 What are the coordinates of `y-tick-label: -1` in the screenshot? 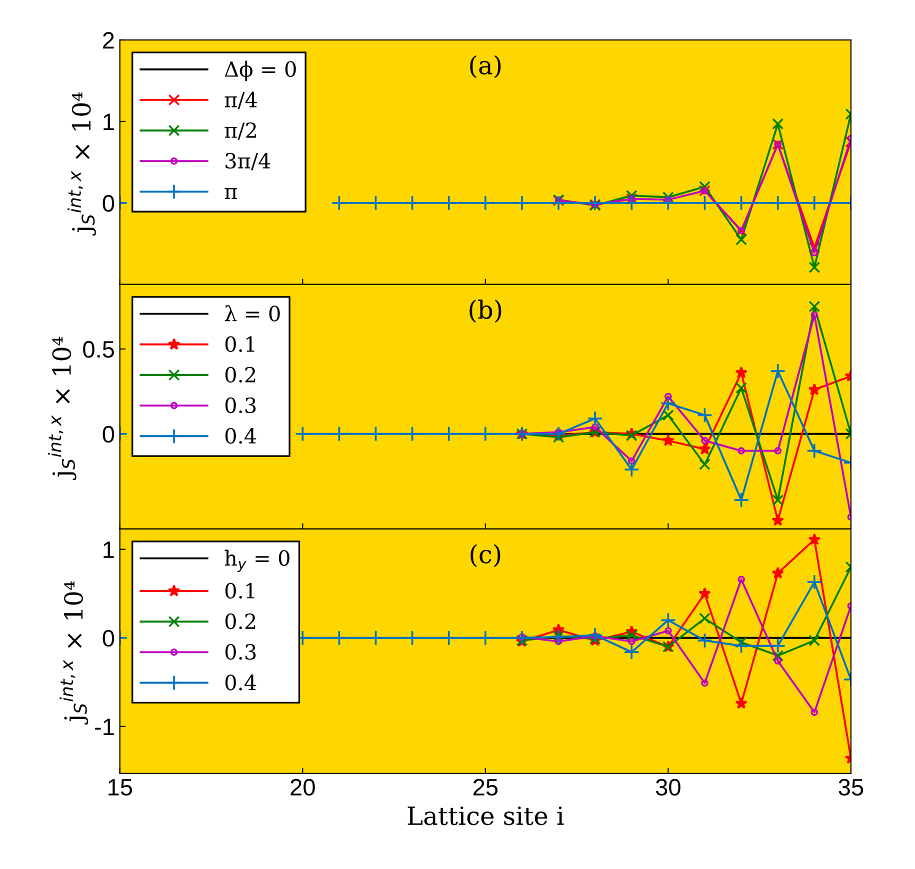 It's located at (104, 727).